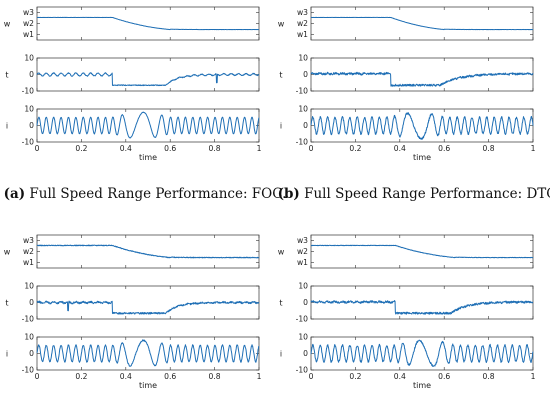 This screenshot has height=409, width=550. I want to click on panel-w-2: w1 w2 w3 w, so click(406, 23).